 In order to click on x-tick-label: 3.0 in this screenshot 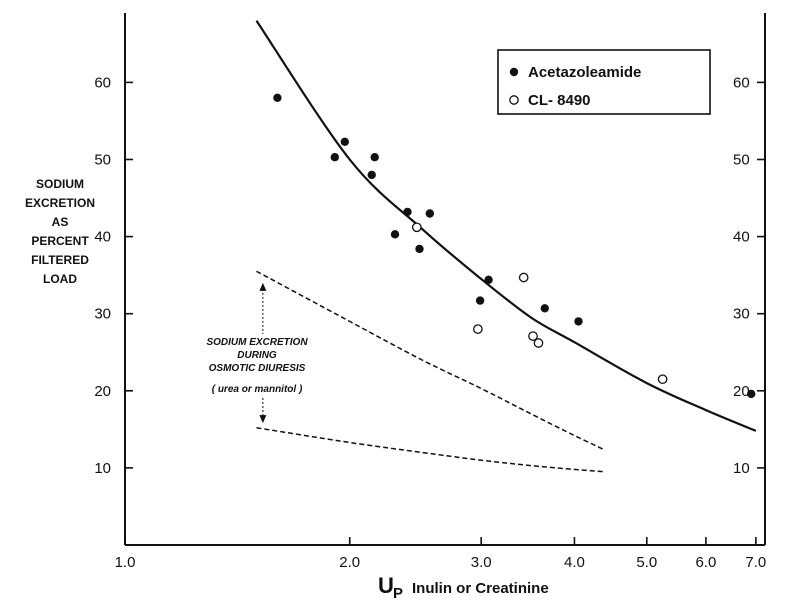, I will do `click(481, 562)`.